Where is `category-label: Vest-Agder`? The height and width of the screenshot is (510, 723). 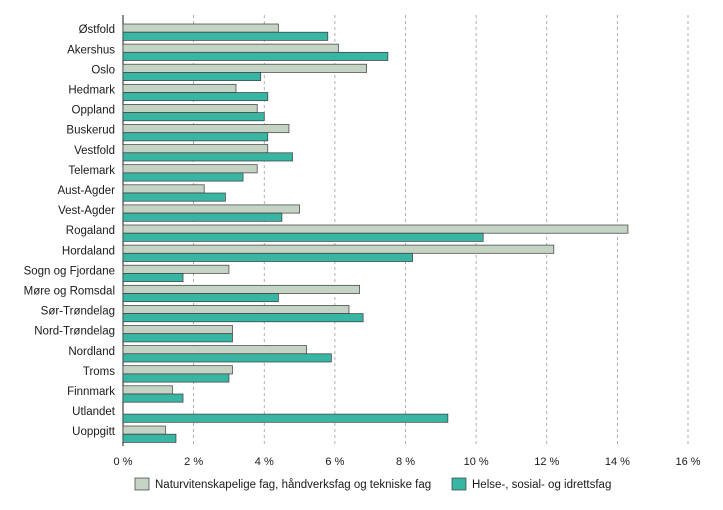 category-label: Vest-Agder is located at coordinates (86, 211).